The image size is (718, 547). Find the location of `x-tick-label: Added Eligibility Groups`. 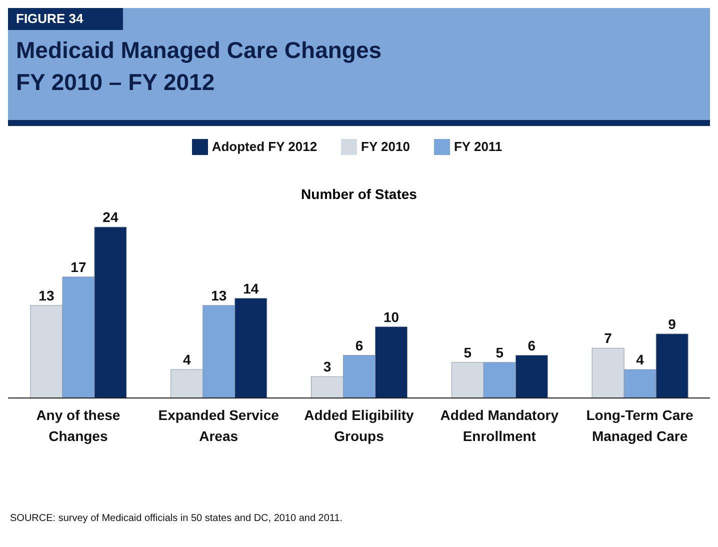

x-tick-label: Added Eligibility Groups is located at coordinates (359, 425).